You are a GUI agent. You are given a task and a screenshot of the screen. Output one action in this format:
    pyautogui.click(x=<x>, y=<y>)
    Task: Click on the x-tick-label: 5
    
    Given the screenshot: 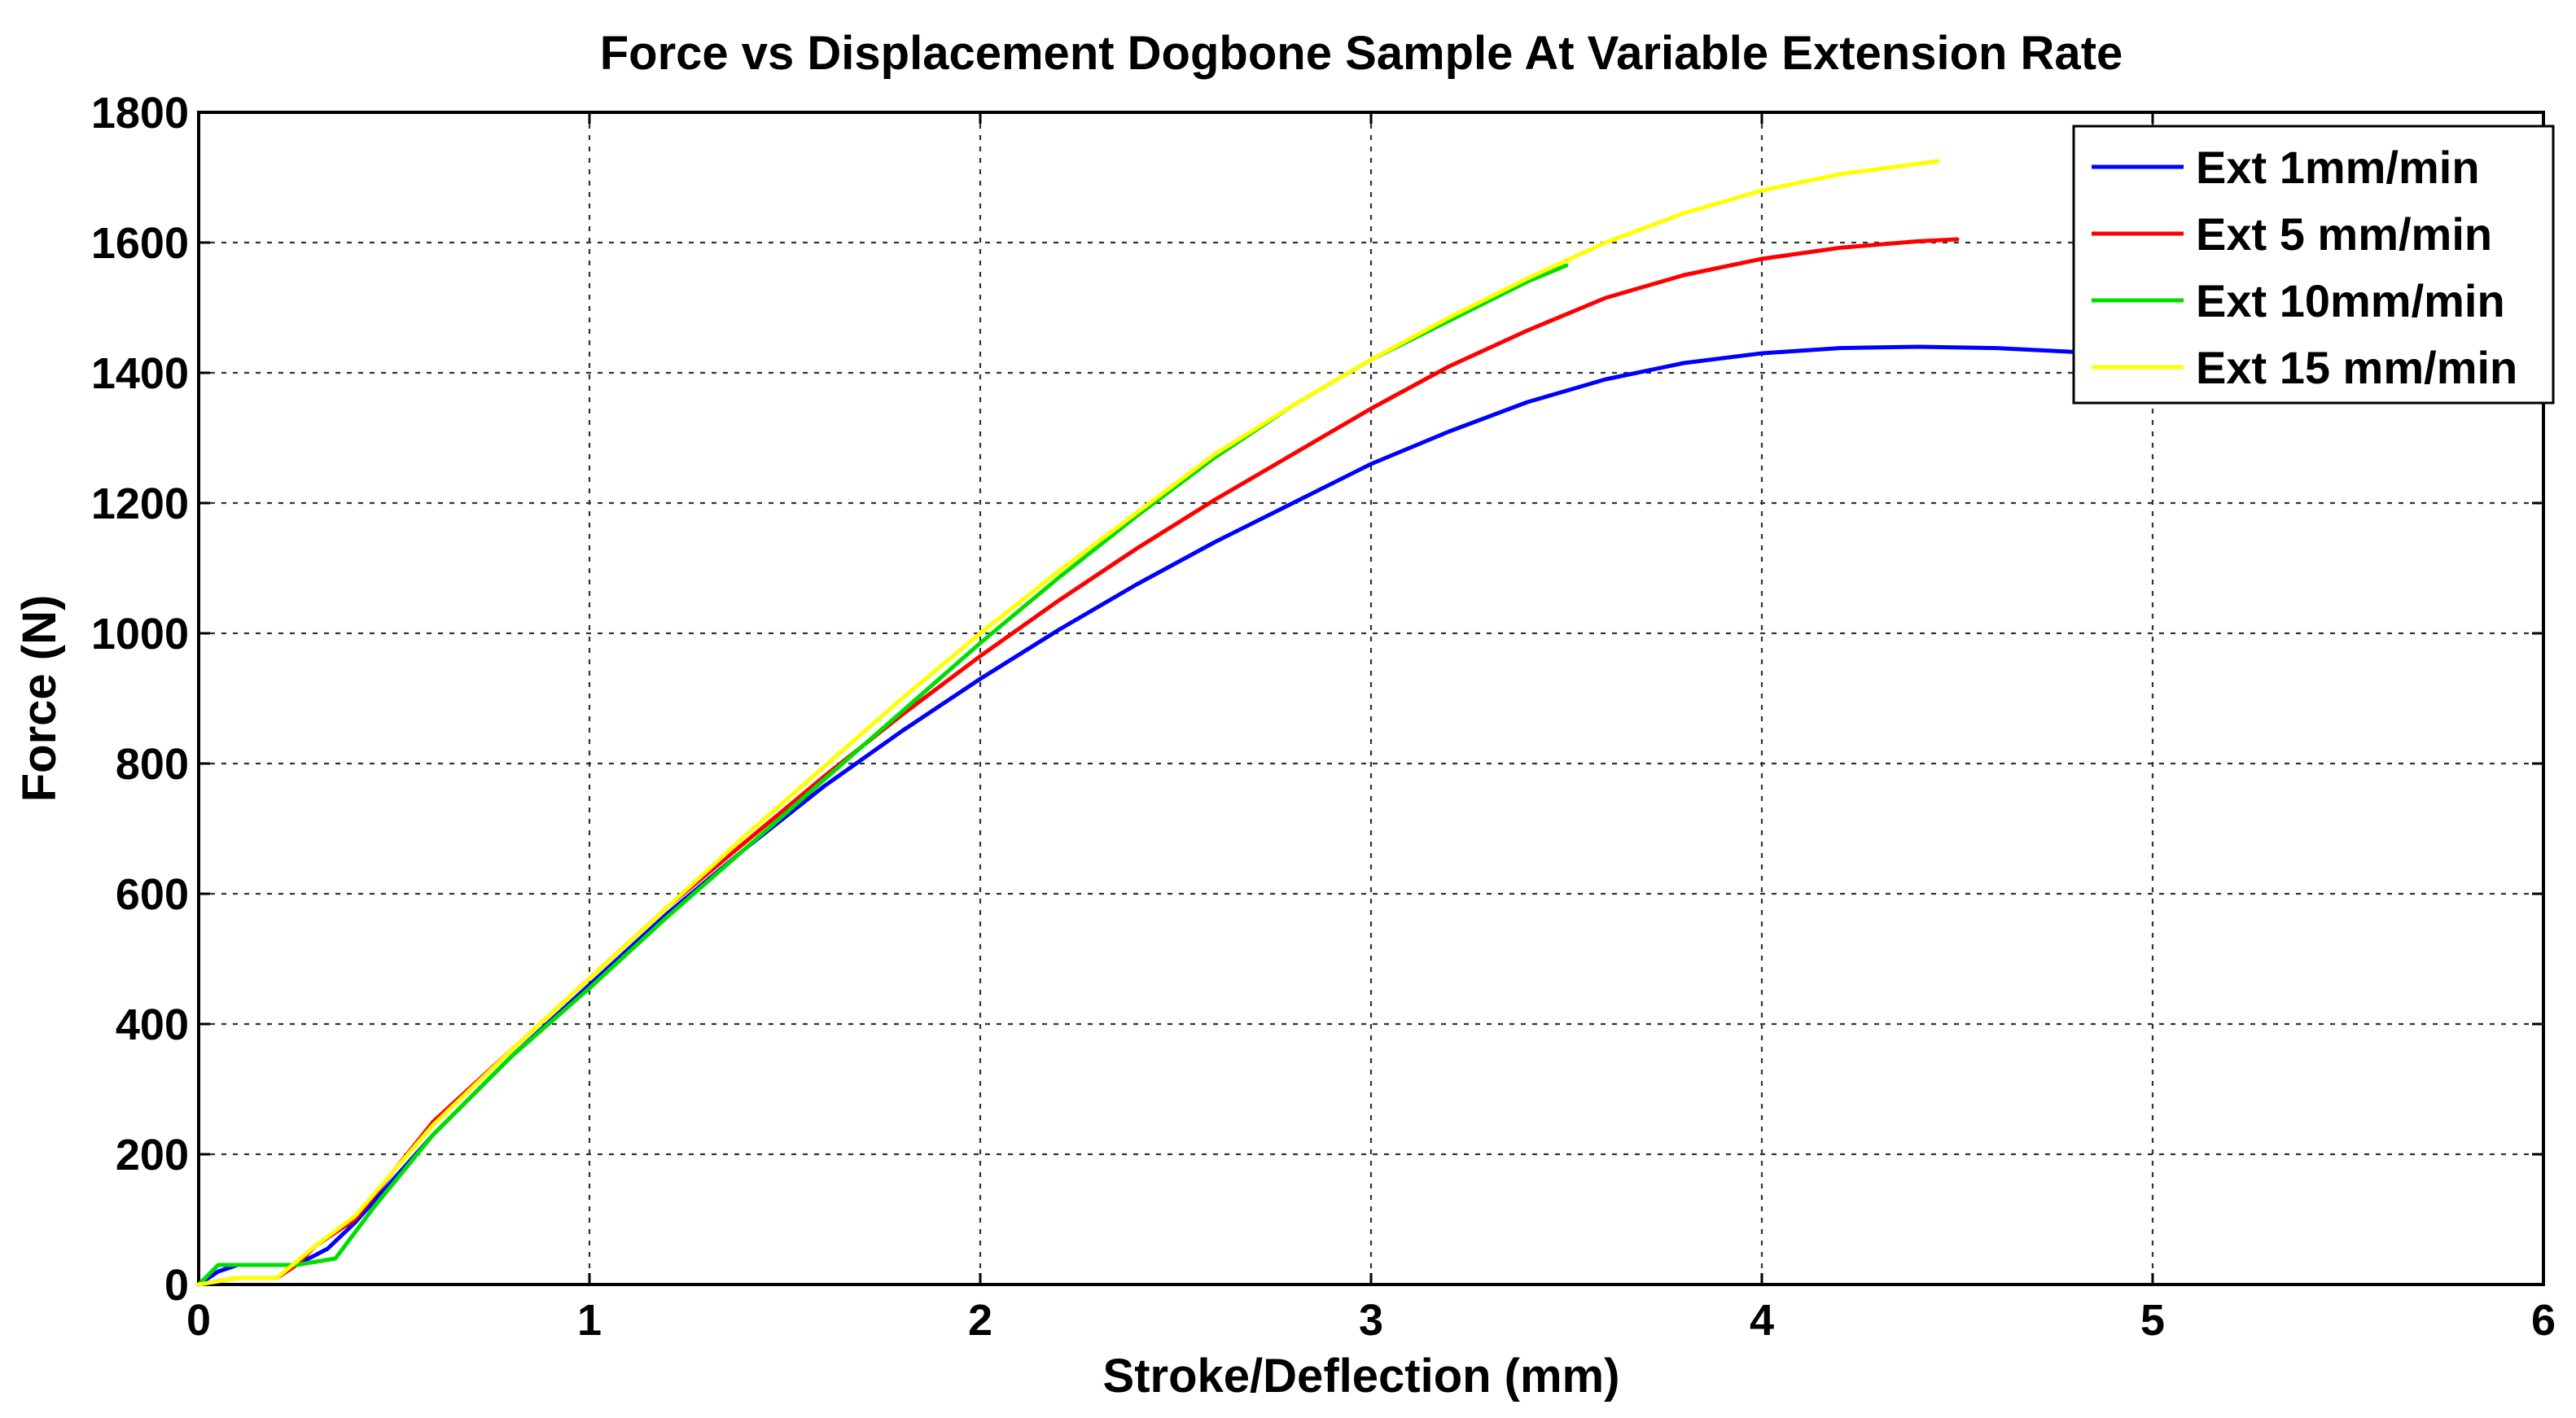 What is the action you would take?
    pyautogui.click(x=2152, y=1320)
    